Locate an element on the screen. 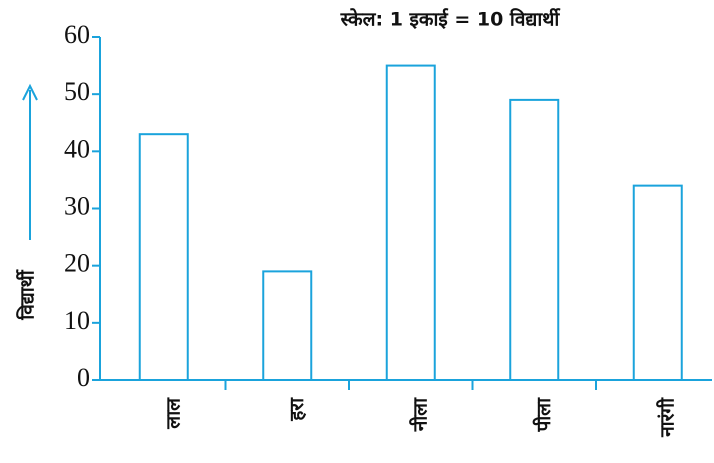 This screenshot has width=714, height=463. x-tick-label: हरा is located at coordinates (297, 409).